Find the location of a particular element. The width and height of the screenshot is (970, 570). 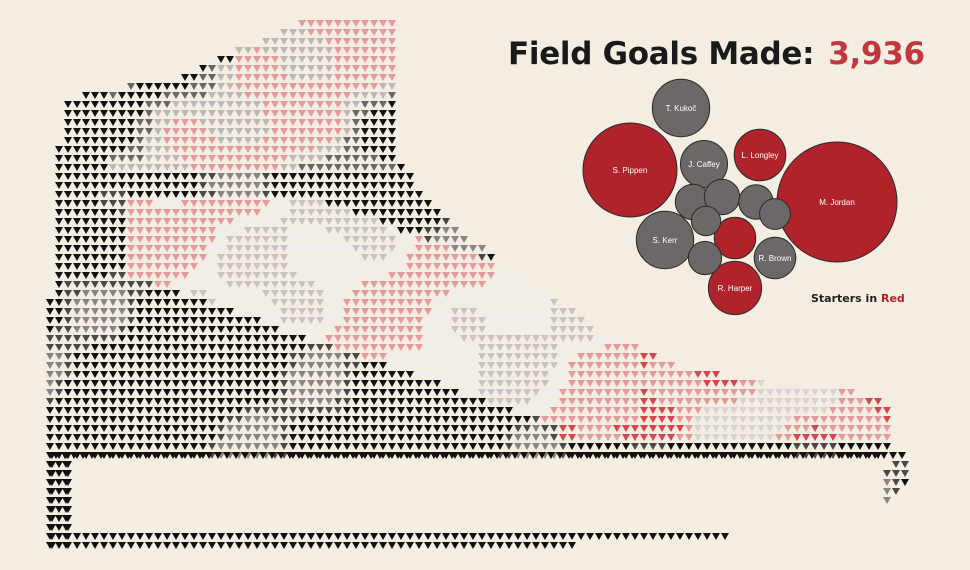

legend-prefix: Starters in is located at coordinates (846, 298).